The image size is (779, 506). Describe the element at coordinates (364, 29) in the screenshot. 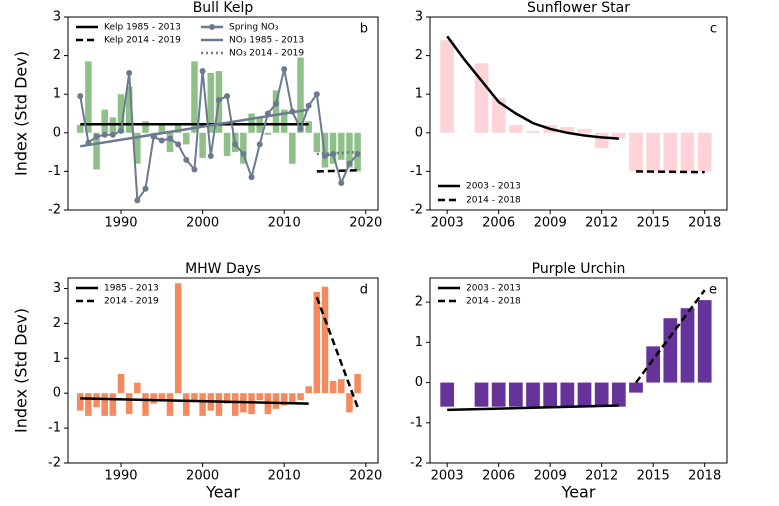

I see `panel-label: b` at that location.